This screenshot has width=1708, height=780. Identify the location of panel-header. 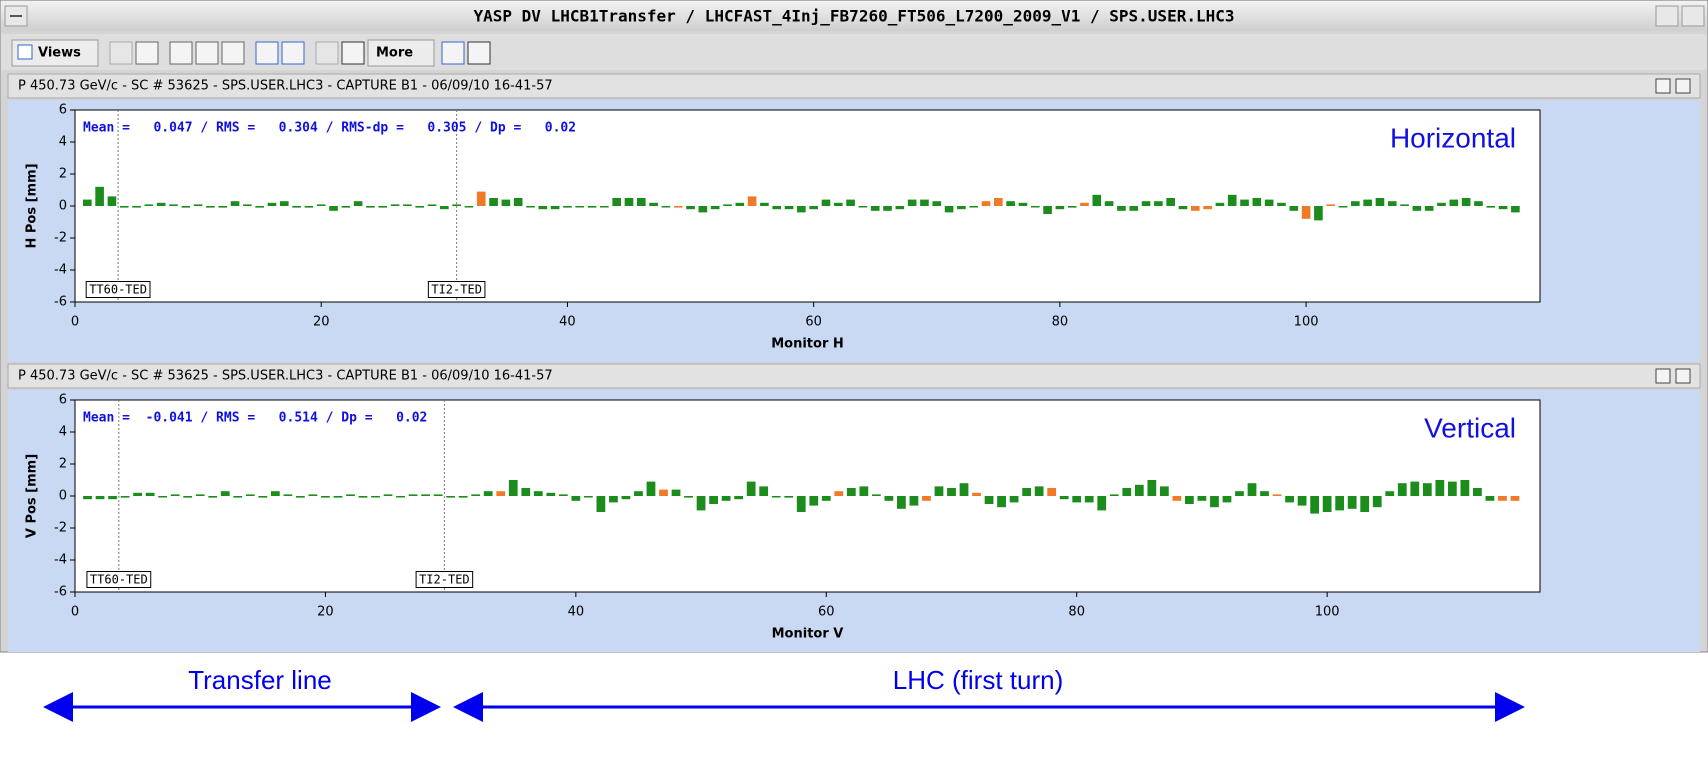
(854, 86).